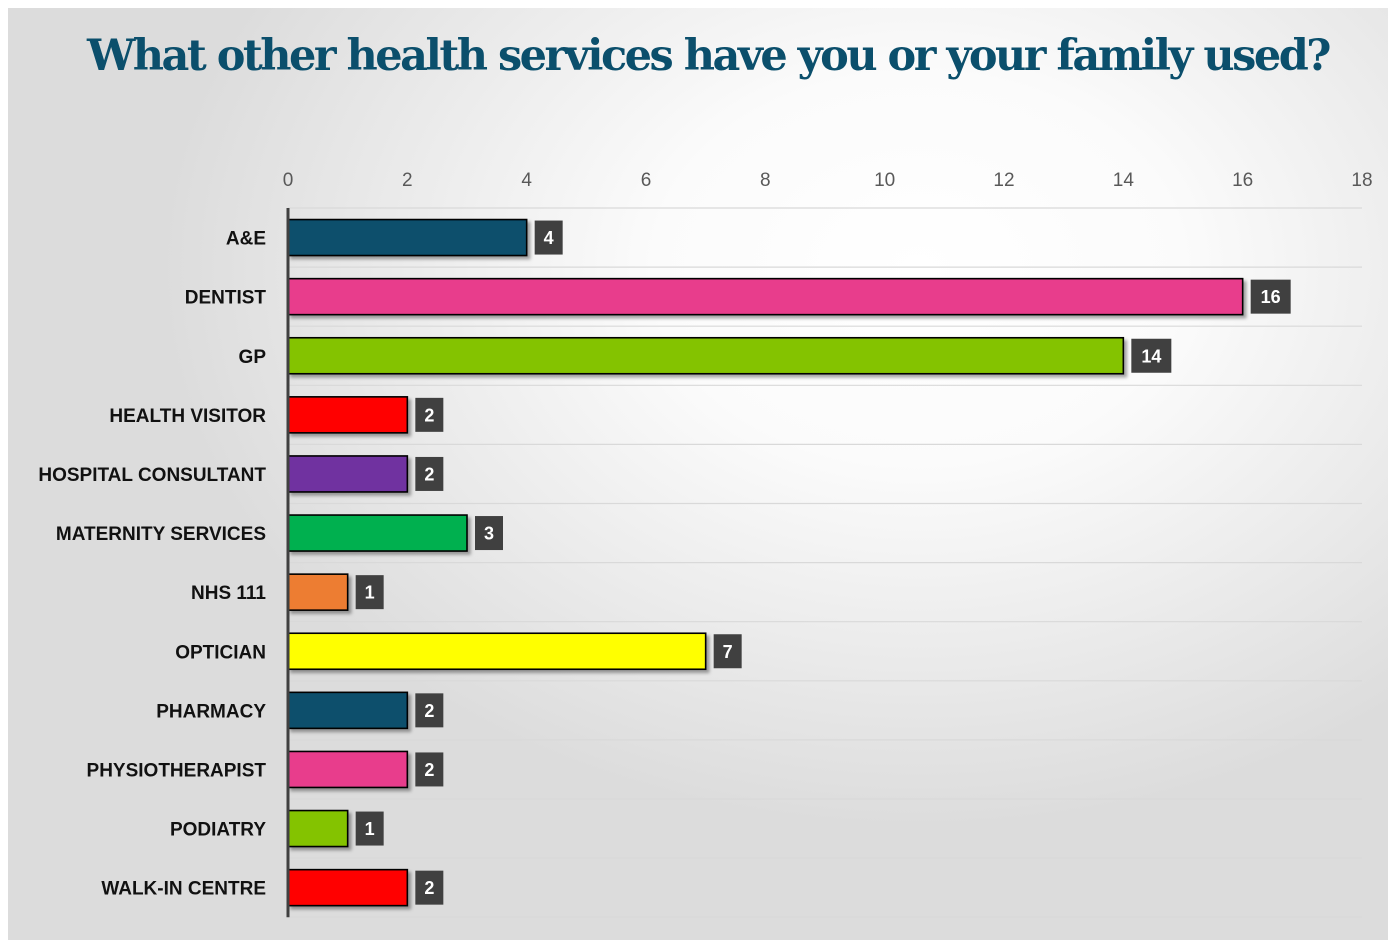  What do you see at coordinates (246, 239) in the screenshot?
I see `category-label: A&E` at bounding box center [246, 239].